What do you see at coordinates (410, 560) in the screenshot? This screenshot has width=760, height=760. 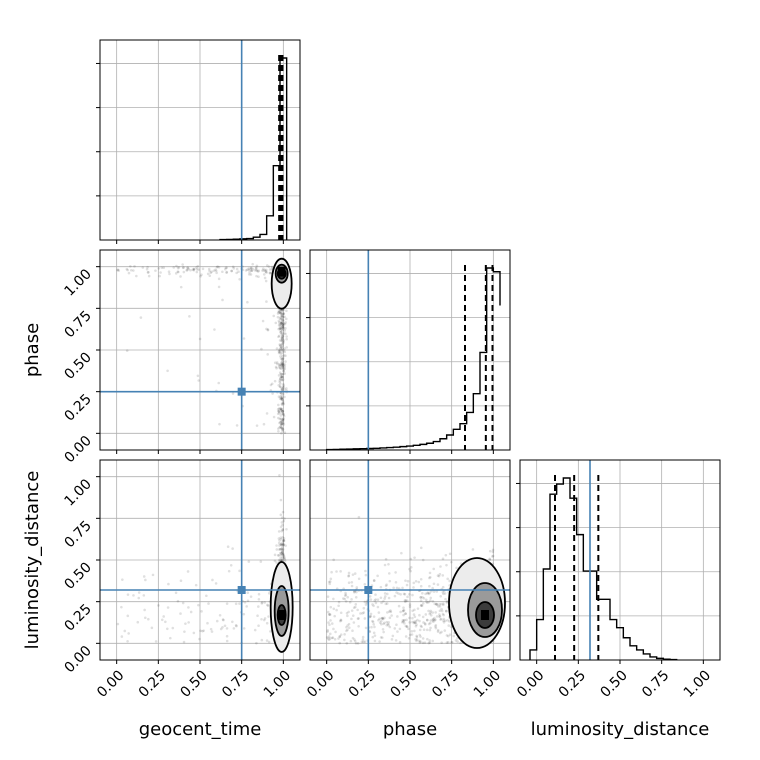 I see `panel-frame` at bounding box center [410, 560].